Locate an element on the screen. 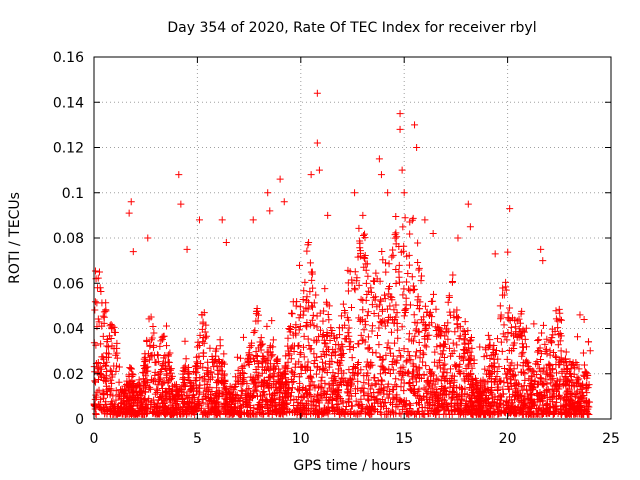  x-tick-label: 25 is located at coordinates (611, 439).